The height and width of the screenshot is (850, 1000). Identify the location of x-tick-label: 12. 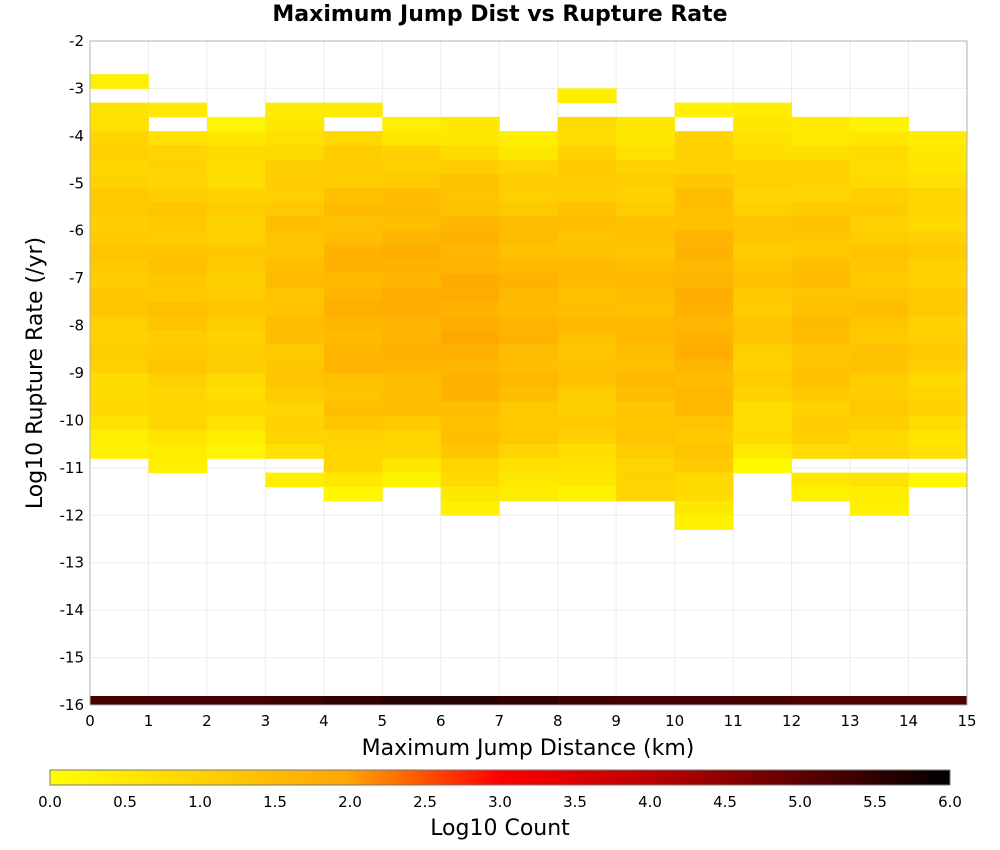
(791, 721).